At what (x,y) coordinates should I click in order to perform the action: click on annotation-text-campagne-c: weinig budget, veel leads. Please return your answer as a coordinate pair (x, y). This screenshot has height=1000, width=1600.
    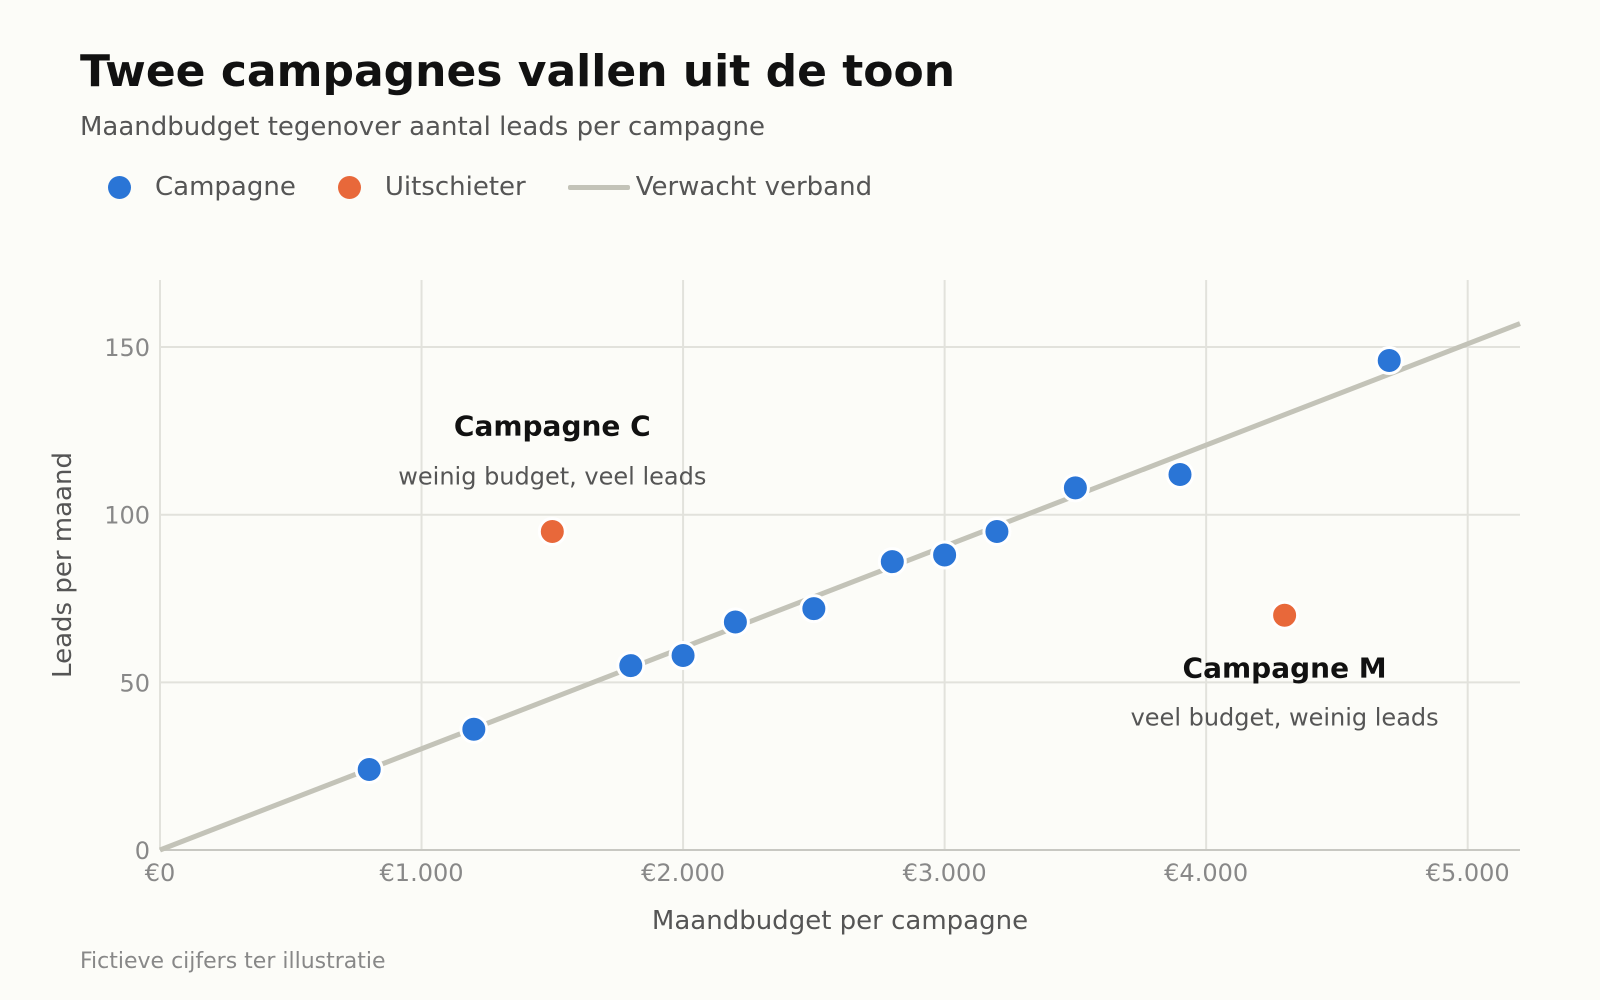
    Looking at the image, I should click on (552, 476).